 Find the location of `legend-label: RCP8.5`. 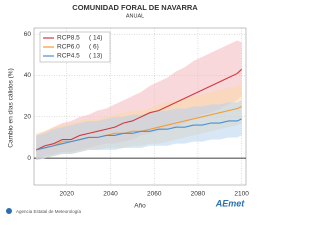

legend-label: RCP8.5 is located at coordinates (68, 38).